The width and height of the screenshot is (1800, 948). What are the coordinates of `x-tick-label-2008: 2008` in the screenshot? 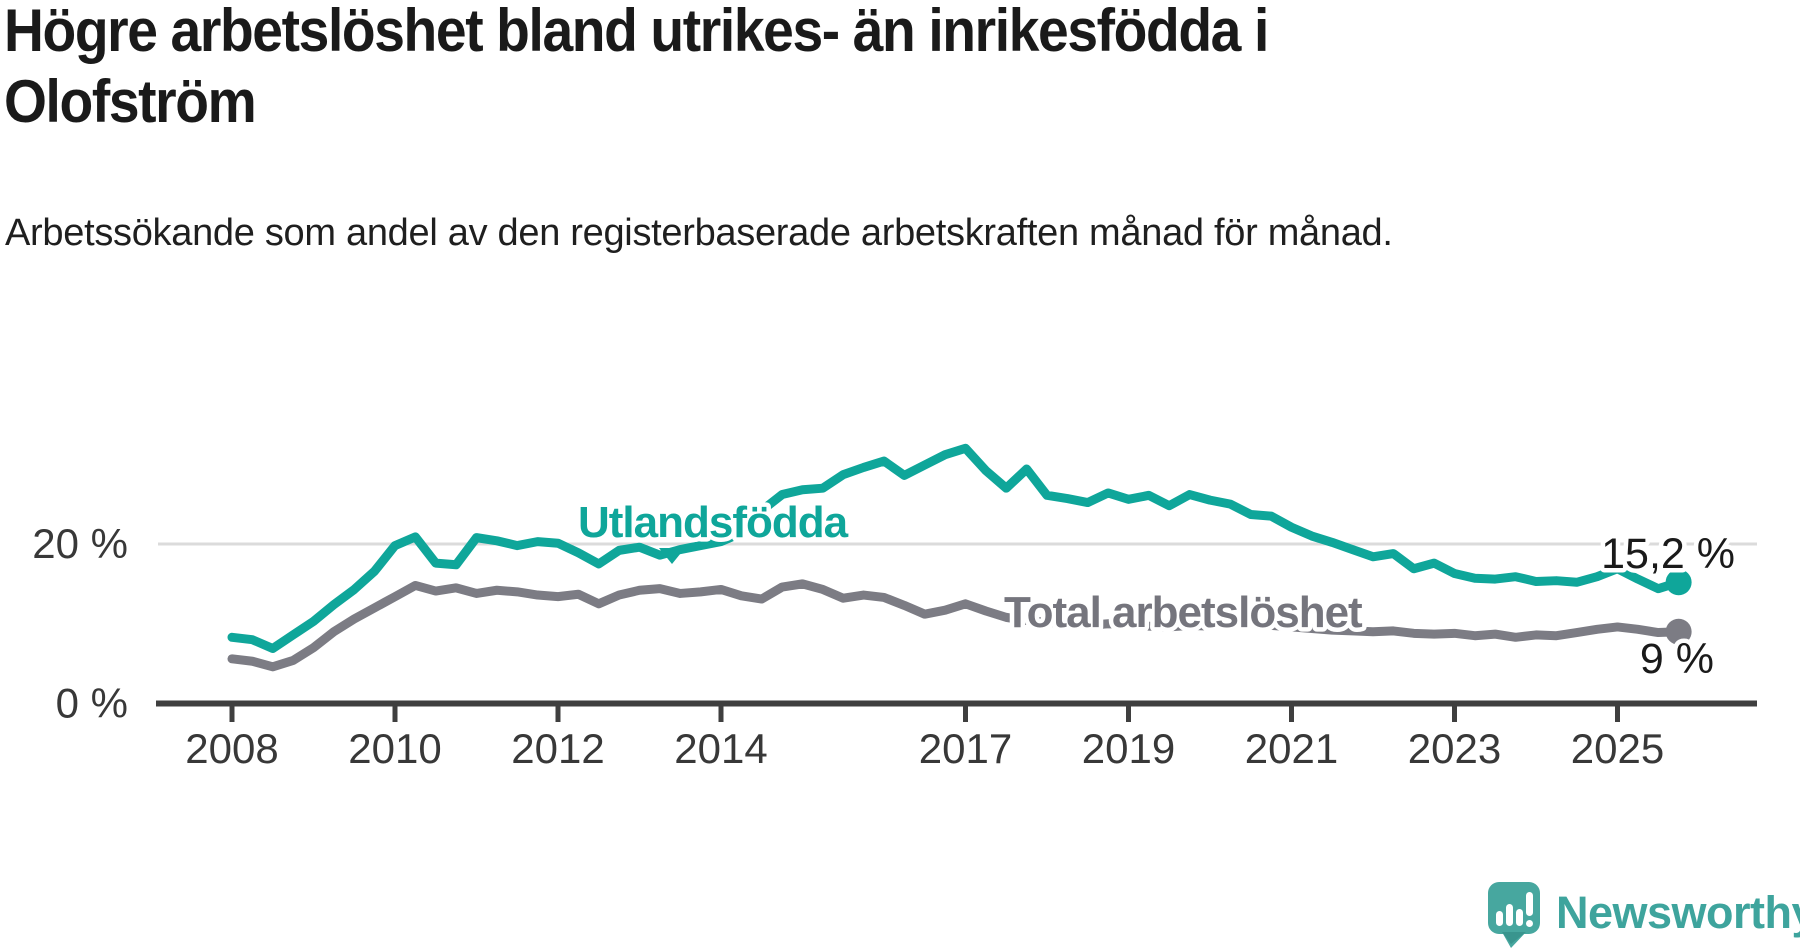 It's located at (231, 748).